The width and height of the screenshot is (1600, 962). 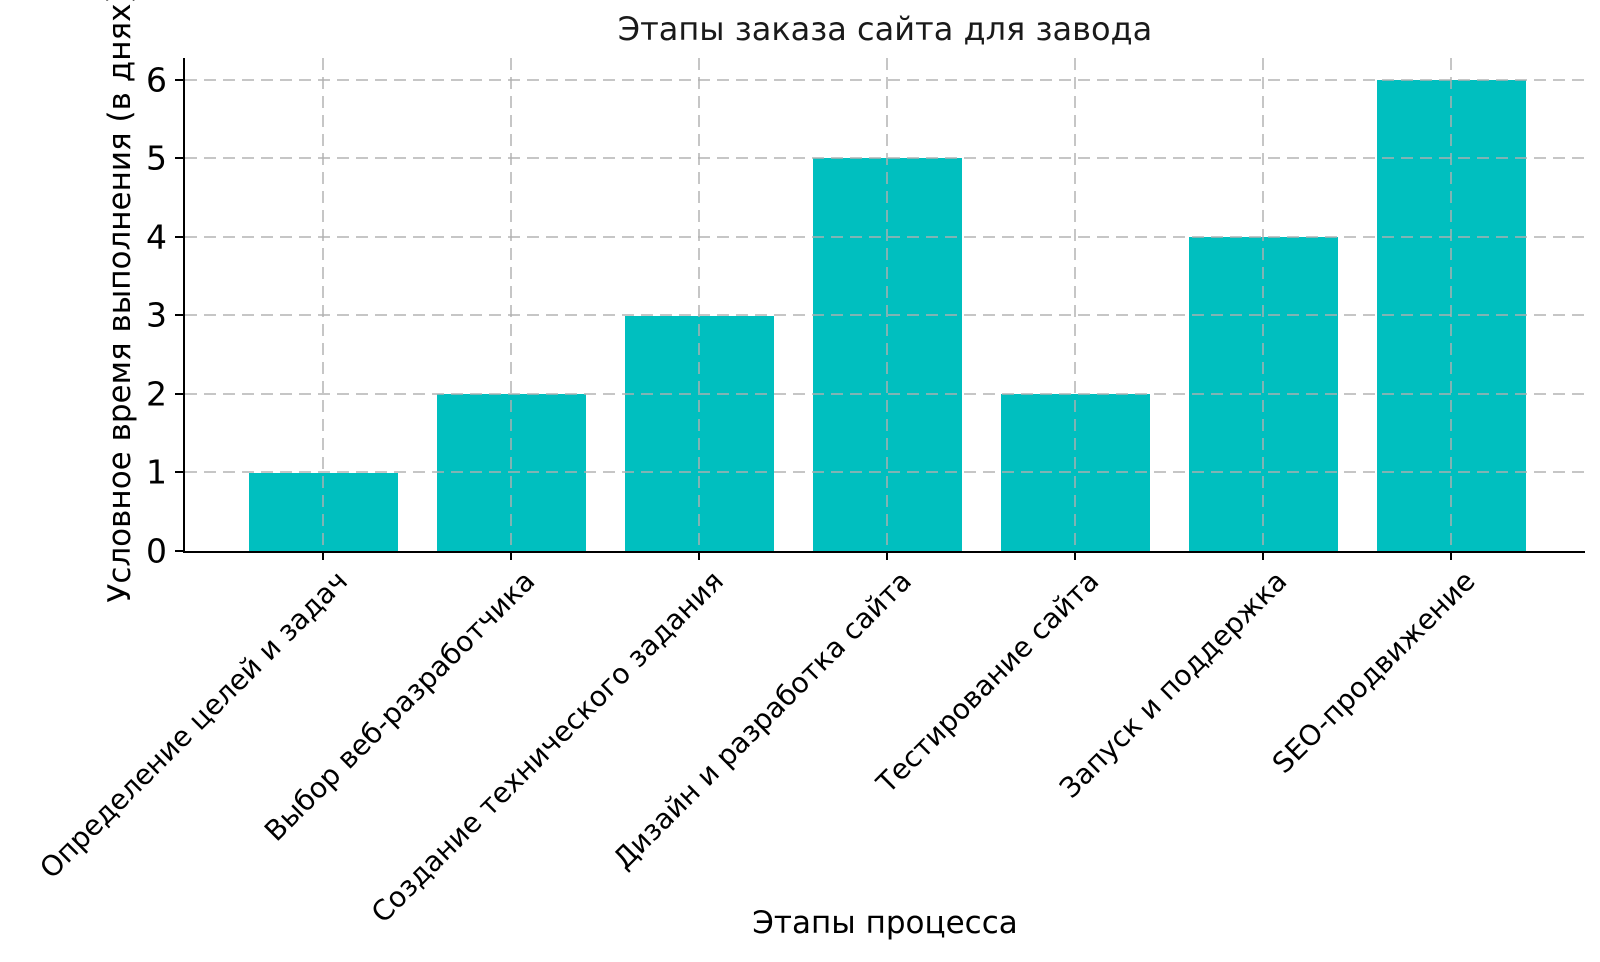 I want to click on x-axis-spine, so click(x=884, y=552).